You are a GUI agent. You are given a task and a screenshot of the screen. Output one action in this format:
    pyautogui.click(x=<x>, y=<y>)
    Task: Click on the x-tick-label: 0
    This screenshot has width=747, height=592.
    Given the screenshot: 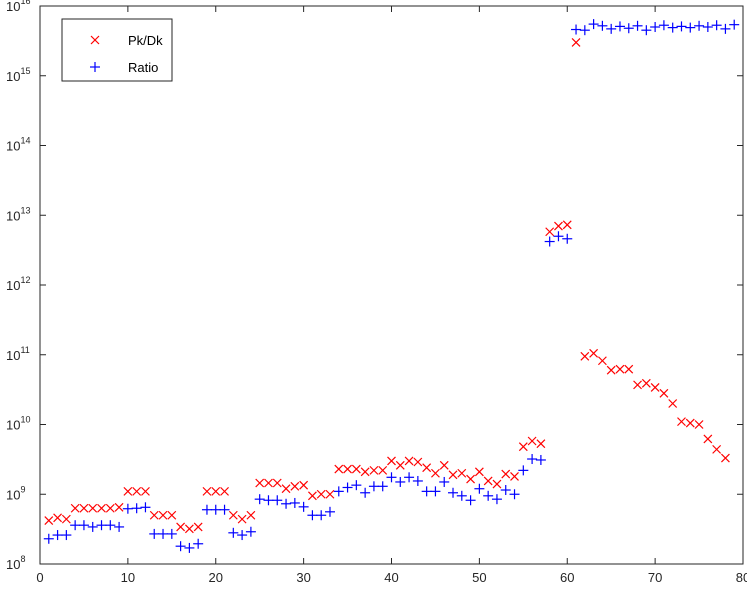 What is the action you would take?
    pyautogui.click(x=39, y=577)
    